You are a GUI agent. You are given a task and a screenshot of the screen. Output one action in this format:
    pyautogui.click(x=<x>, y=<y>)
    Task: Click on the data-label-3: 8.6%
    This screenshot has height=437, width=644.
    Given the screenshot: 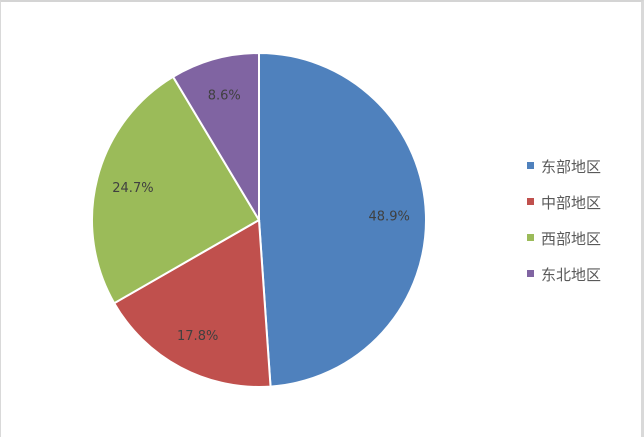 What is the action you would take?
    pyautogui.click(x=224, y=95)
    